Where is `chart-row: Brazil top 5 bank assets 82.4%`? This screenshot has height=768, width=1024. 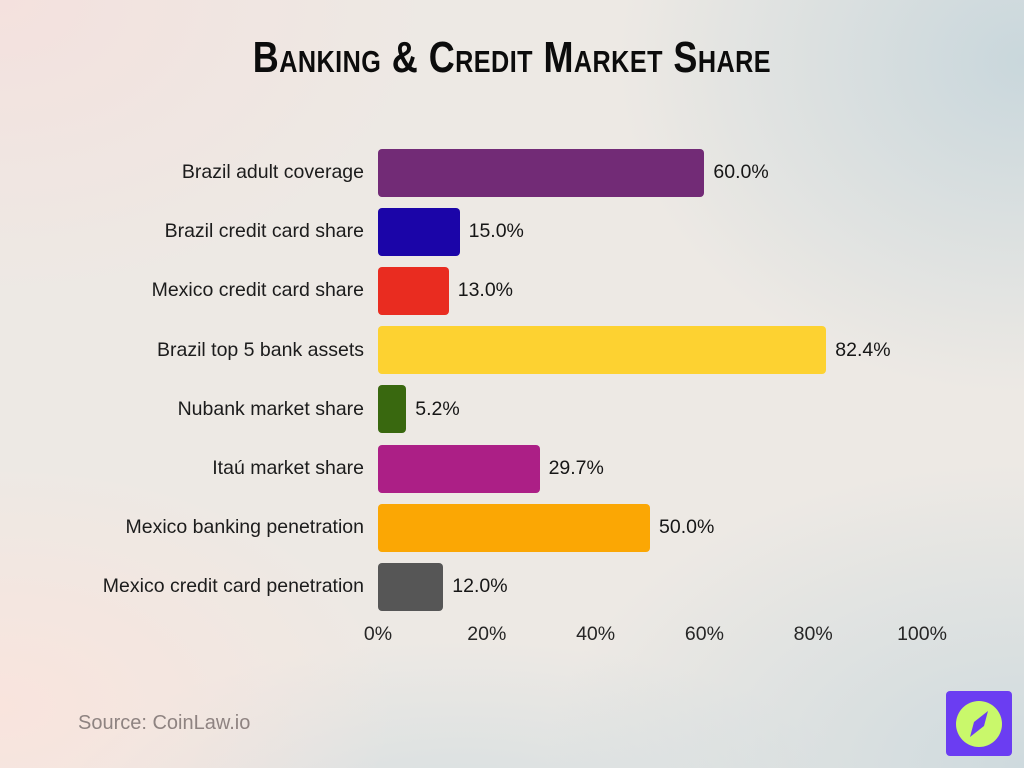 chart-row: Brazil top 5 bank assets 82.4% is located at coordinates (528, 350).